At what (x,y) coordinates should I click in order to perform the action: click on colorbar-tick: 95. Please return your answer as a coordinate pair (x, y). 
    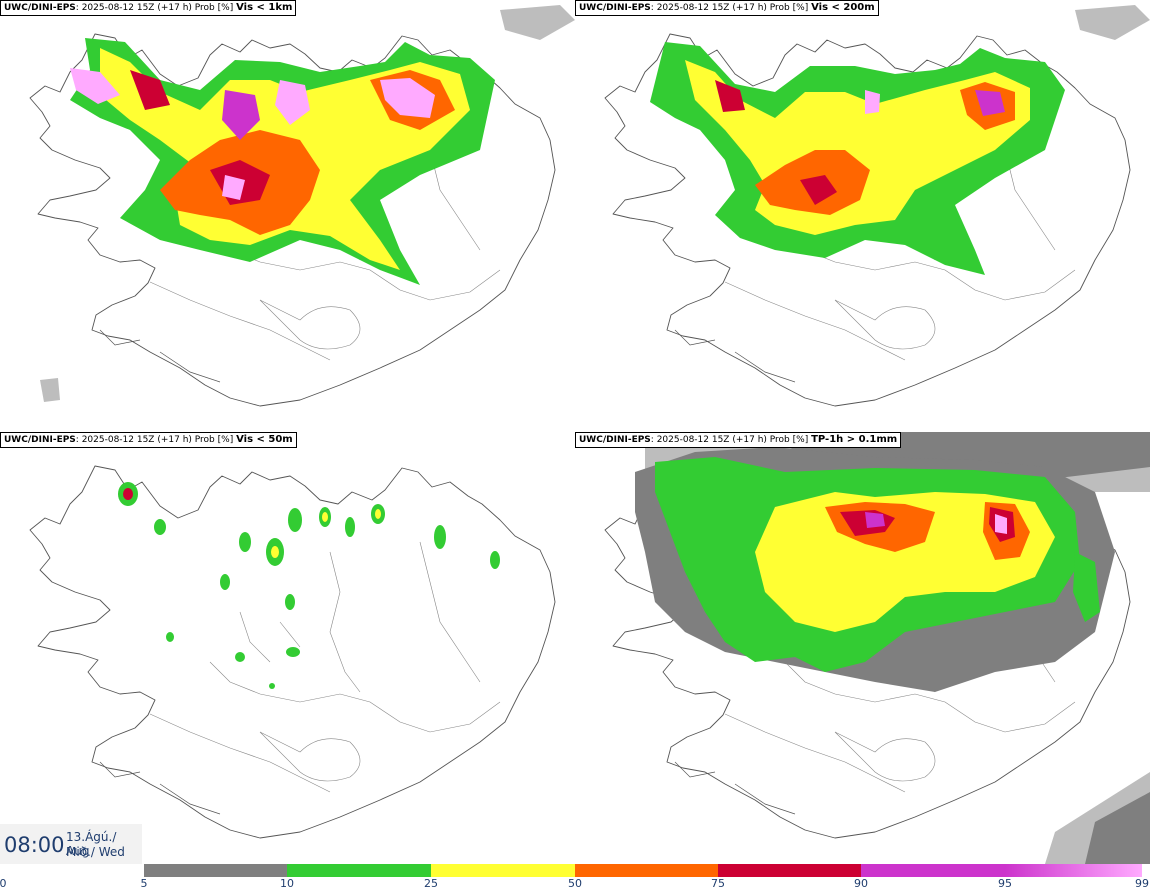
    Looking at the image, I should click on (1005, 883).